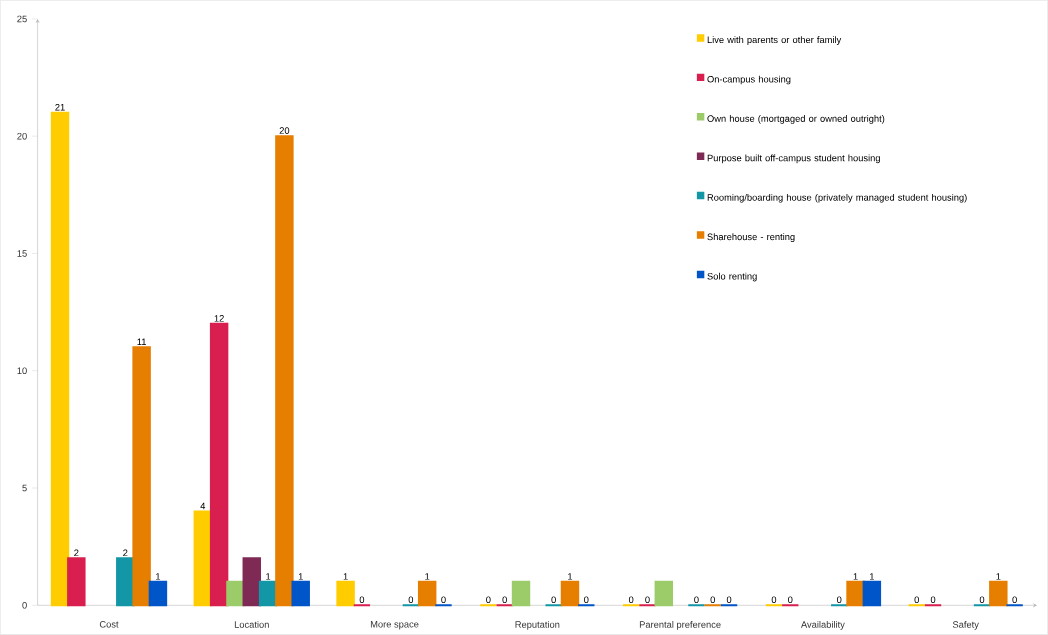 The image size is (1048, 635). Describe the element at coordinates (22, 253) in the screenshot. I see `y-tick-label: 15` at that location.